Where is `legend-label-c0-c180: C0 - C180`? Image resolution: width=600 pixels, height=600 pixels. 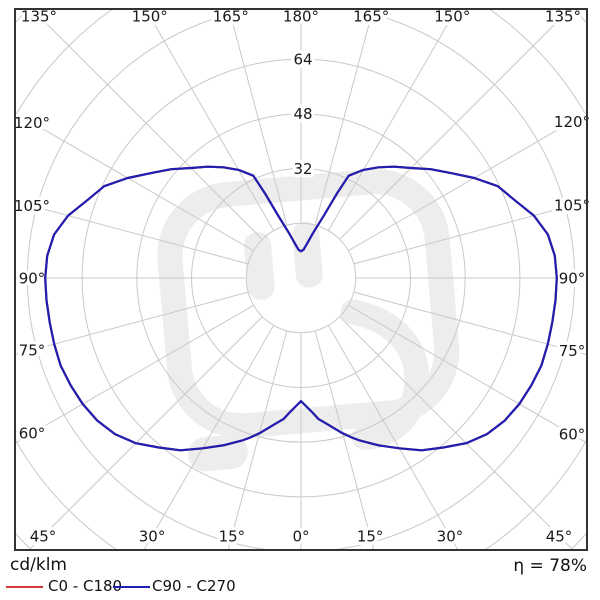
legend-label-c0-c180: C0 - C180 is located at coordinates (85, 586).